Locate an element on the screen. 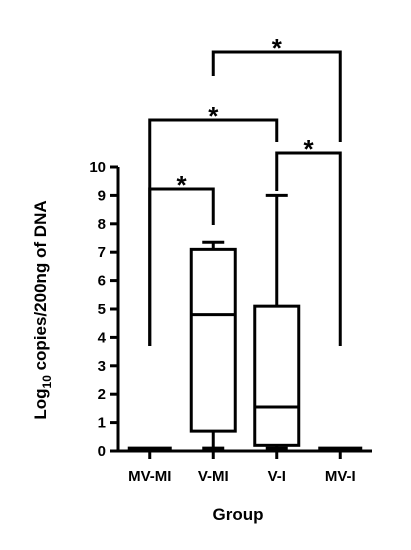 This screenshot has width=411, height=550. x-axis-title: Group is located at coordinates (238, 514).